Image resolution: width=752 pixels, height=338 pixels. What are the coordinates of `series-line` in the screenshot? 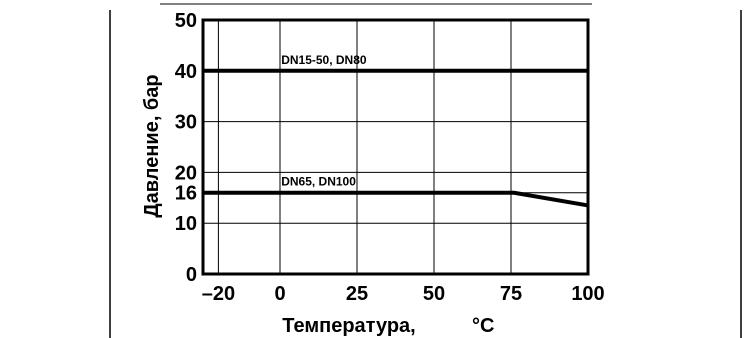 It's located at (396, 199).